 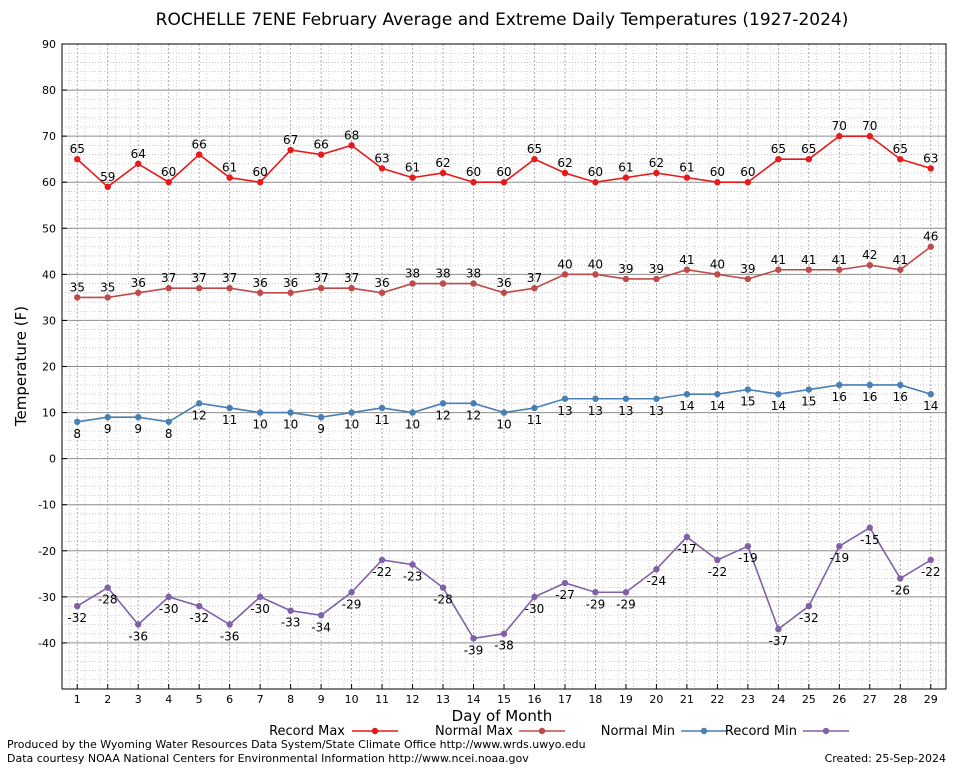 I want to click on record-min-data-label: -30, so click(x=169, y=609).